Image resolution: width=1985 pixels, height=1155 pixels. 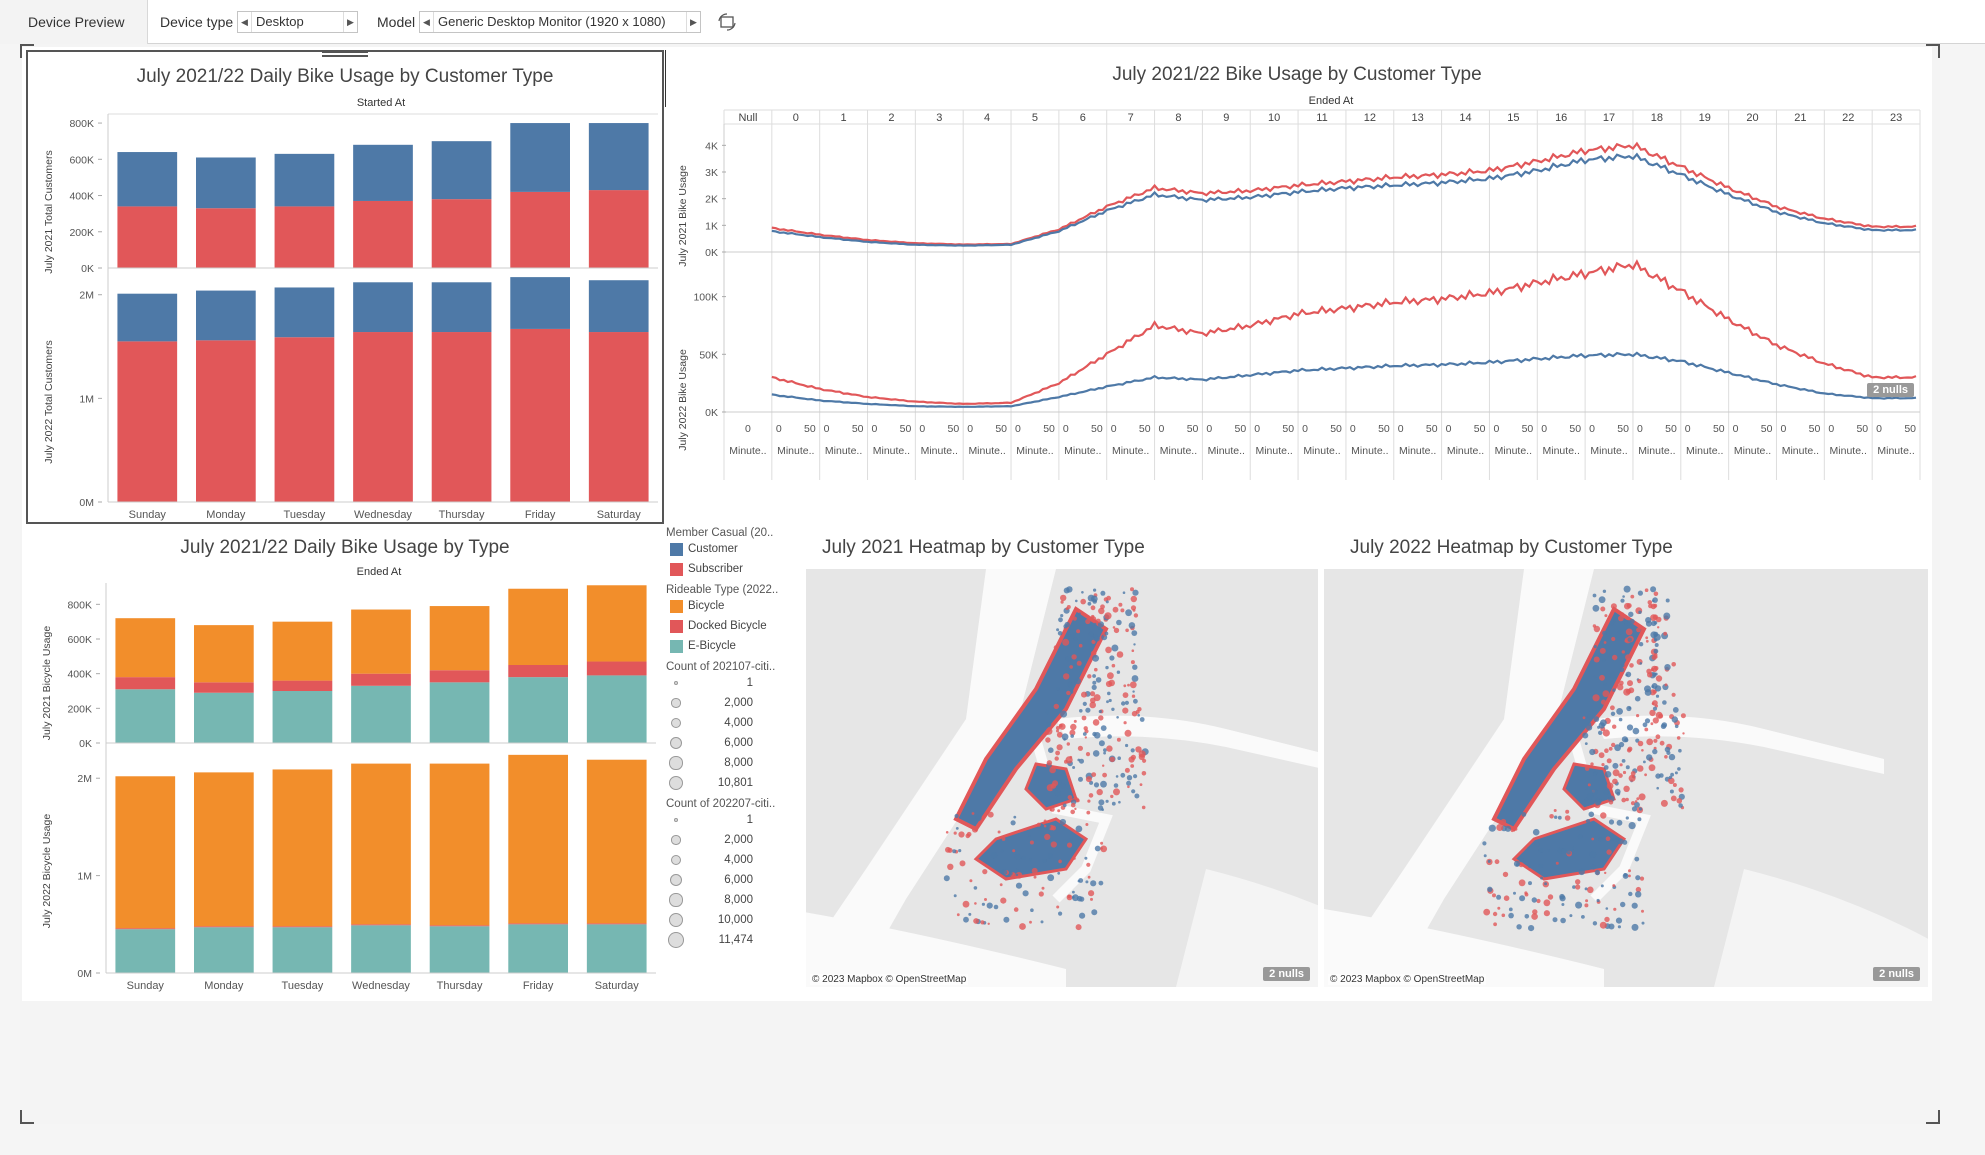 I want to click on bar-customer, so click(x=383, y=172).